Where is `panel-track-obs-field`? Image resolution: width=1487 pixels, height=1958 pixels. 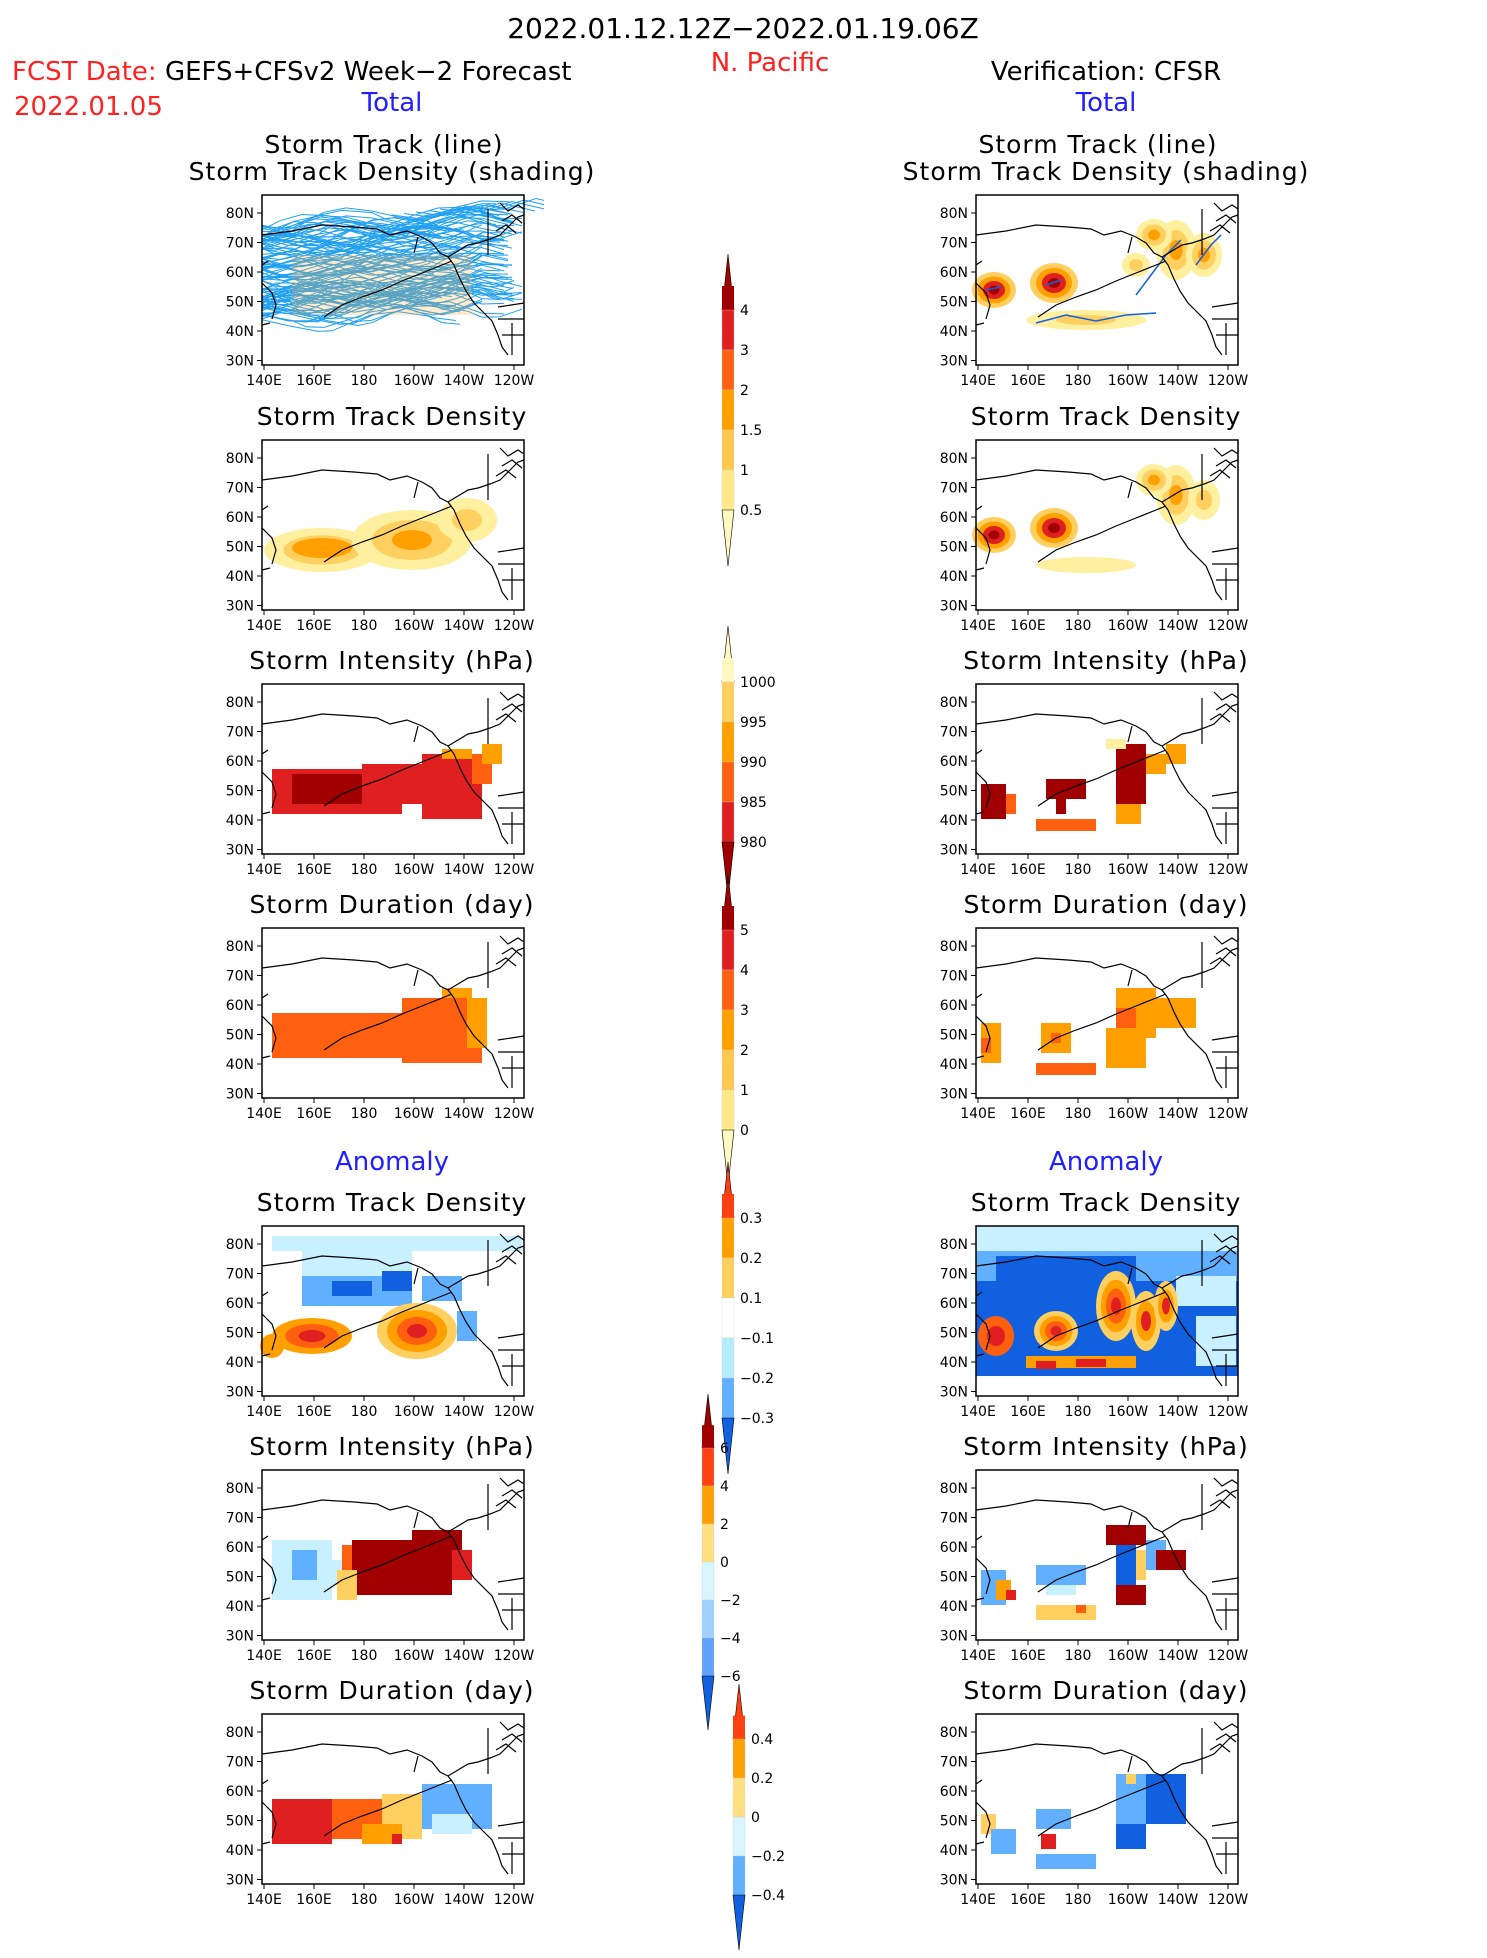
panel-track-obs-field is located at coordinates (1097, 274).